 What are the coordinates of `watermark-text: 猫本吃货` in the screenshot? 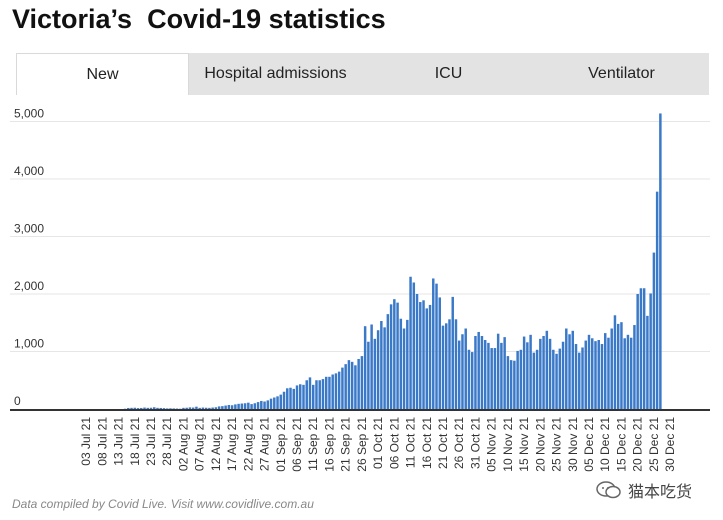 It's located at (660, 492).